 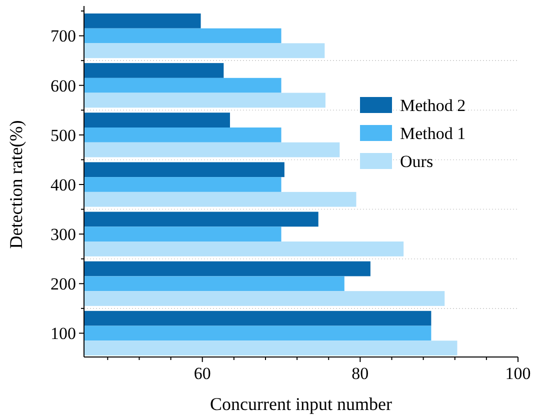 I want to click on legend-label: Ours, so click(x=417, y=161).